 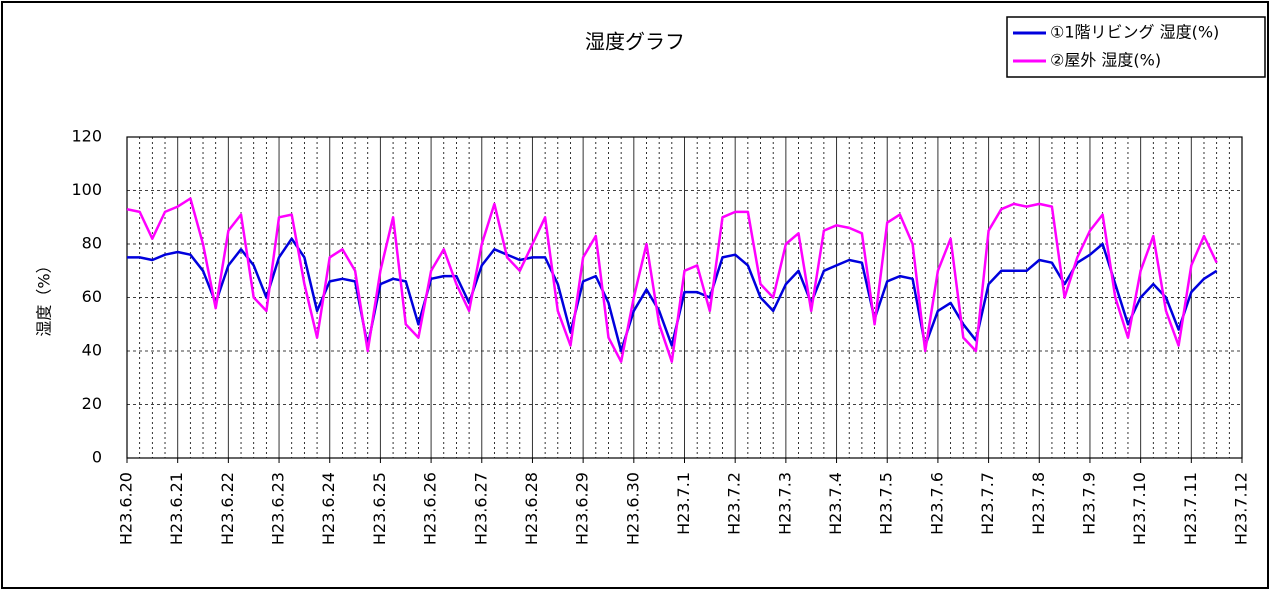 What do you see at coordinates (582, 508) in the screenshot?
I see `x-tick-label: H23.6.29` at bounding box center [582, 508].